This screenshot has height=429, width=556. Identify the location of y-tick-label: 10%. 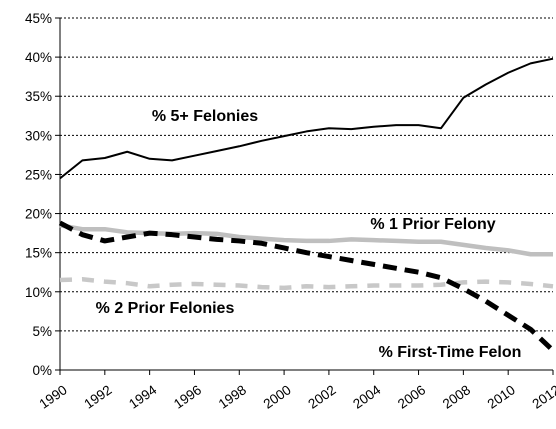
(38, 292).